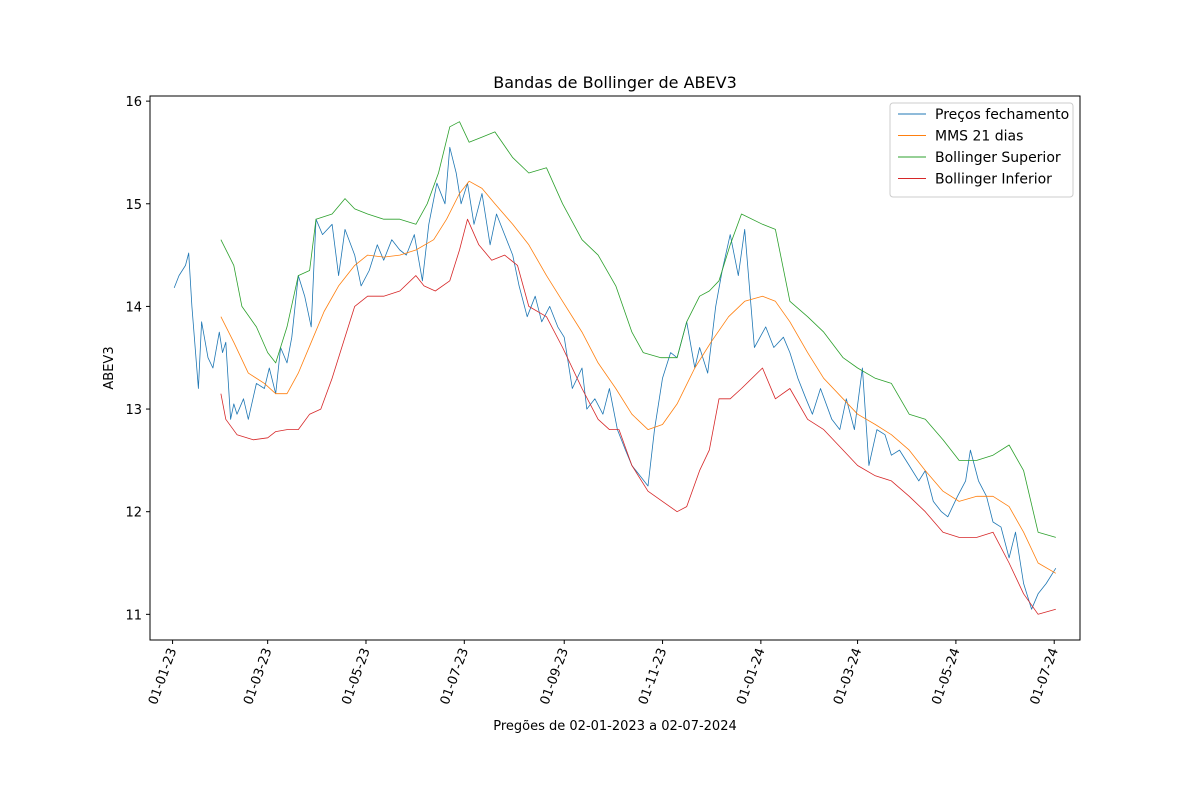  Describe the element at coordinates (455, 676) in the screenshot. I see `x-tick-label: 01-07-23` at that location.